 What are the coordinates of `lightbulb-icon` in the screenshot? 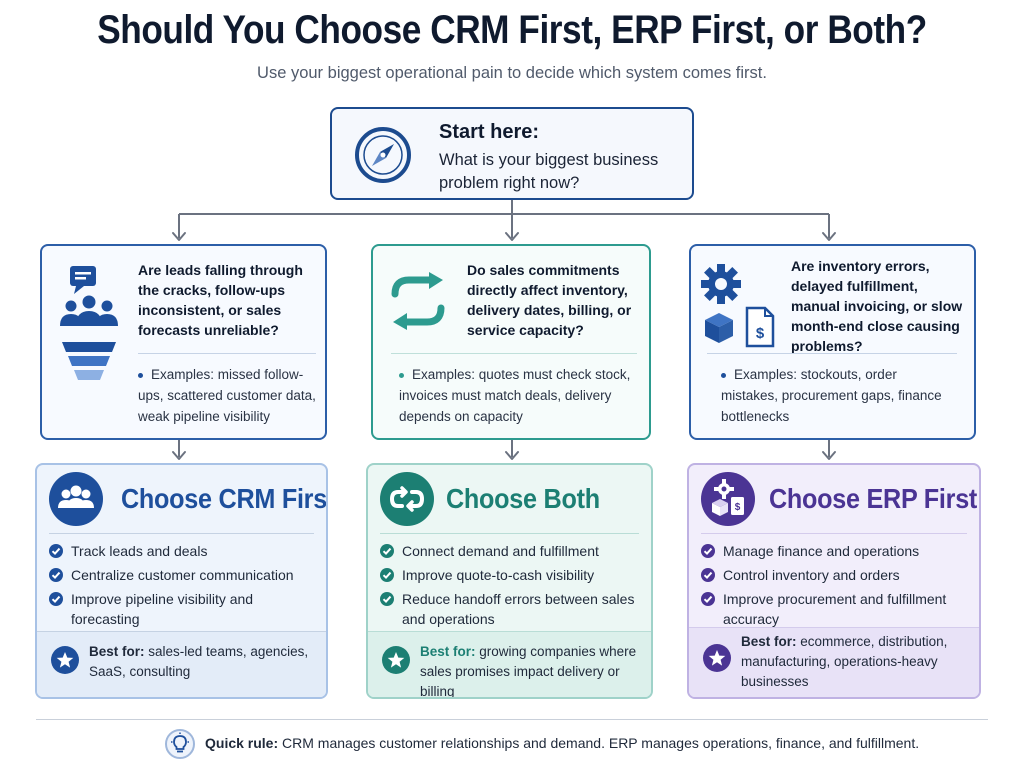 It's located at (180, 744).